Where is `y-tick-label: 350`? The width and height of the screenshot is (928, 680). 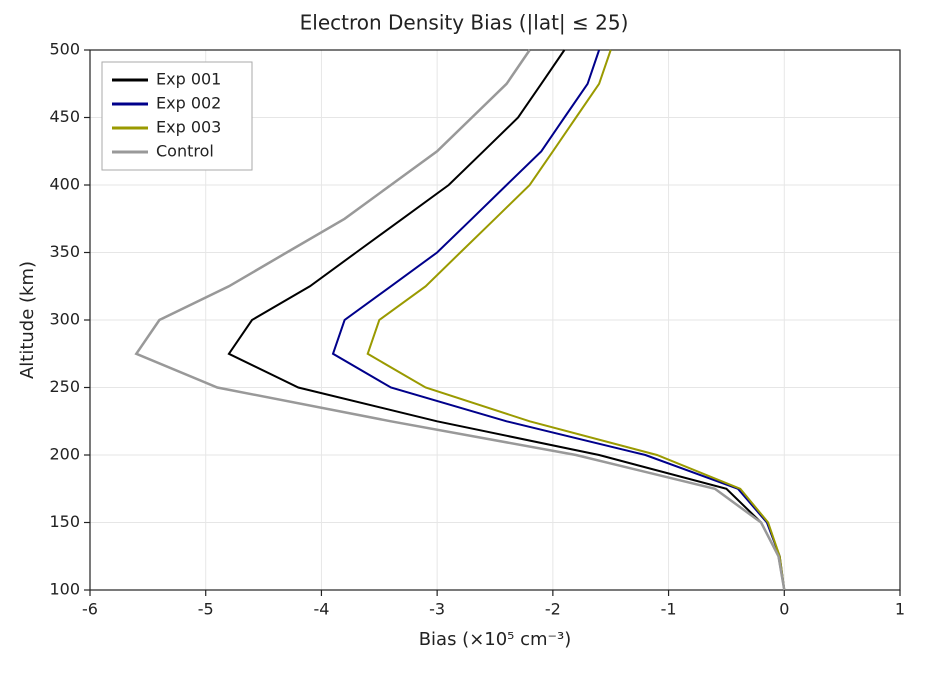 y-tick-label: 350 is located at coordinates (64, 251).